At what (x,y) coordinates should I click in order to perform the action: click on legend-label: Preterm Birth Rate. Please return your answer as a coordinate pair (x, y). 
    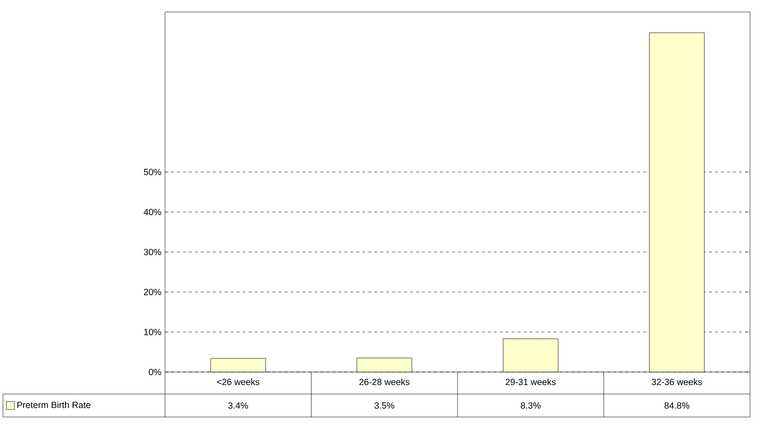
    Looking at the image, I should click on (53, 405).